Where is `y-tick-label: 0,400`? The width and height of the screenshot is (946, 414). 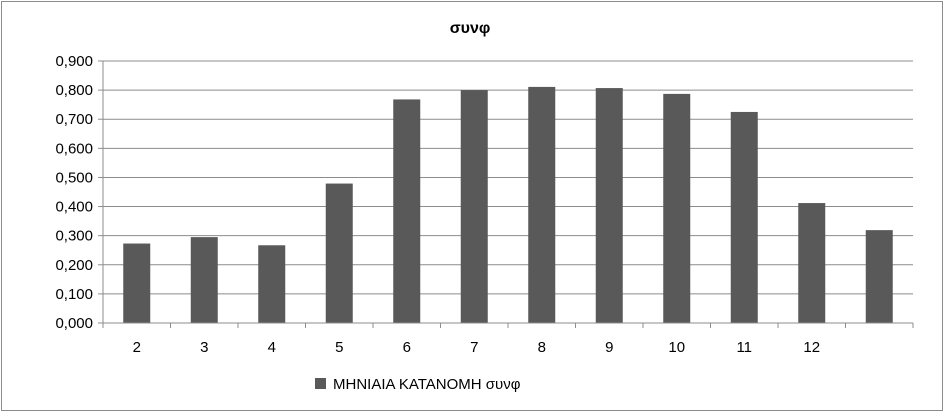 y-tick-label: 0,400 is located at coordinates (74, 207).